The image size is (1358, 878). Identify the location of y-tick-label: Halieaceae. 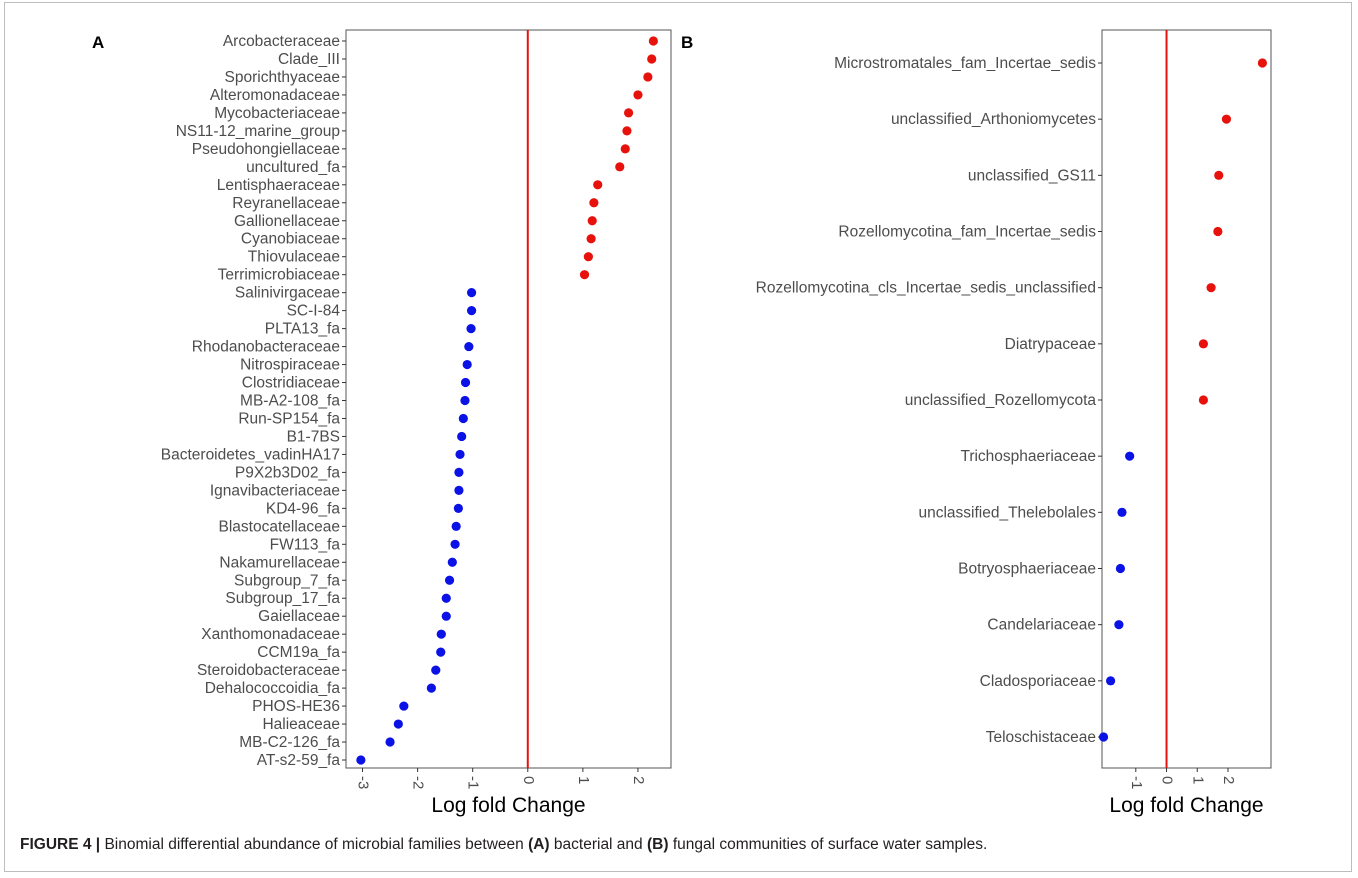
(301, 724).